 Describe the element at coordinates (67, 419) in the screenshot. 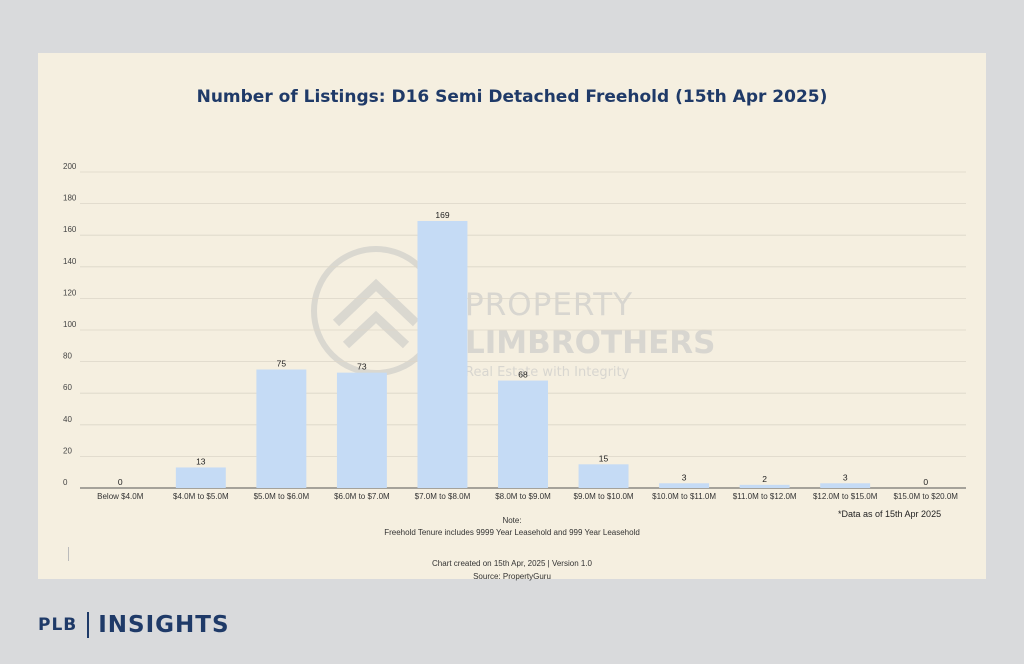

I see `y-tick-label: 40` at that location.